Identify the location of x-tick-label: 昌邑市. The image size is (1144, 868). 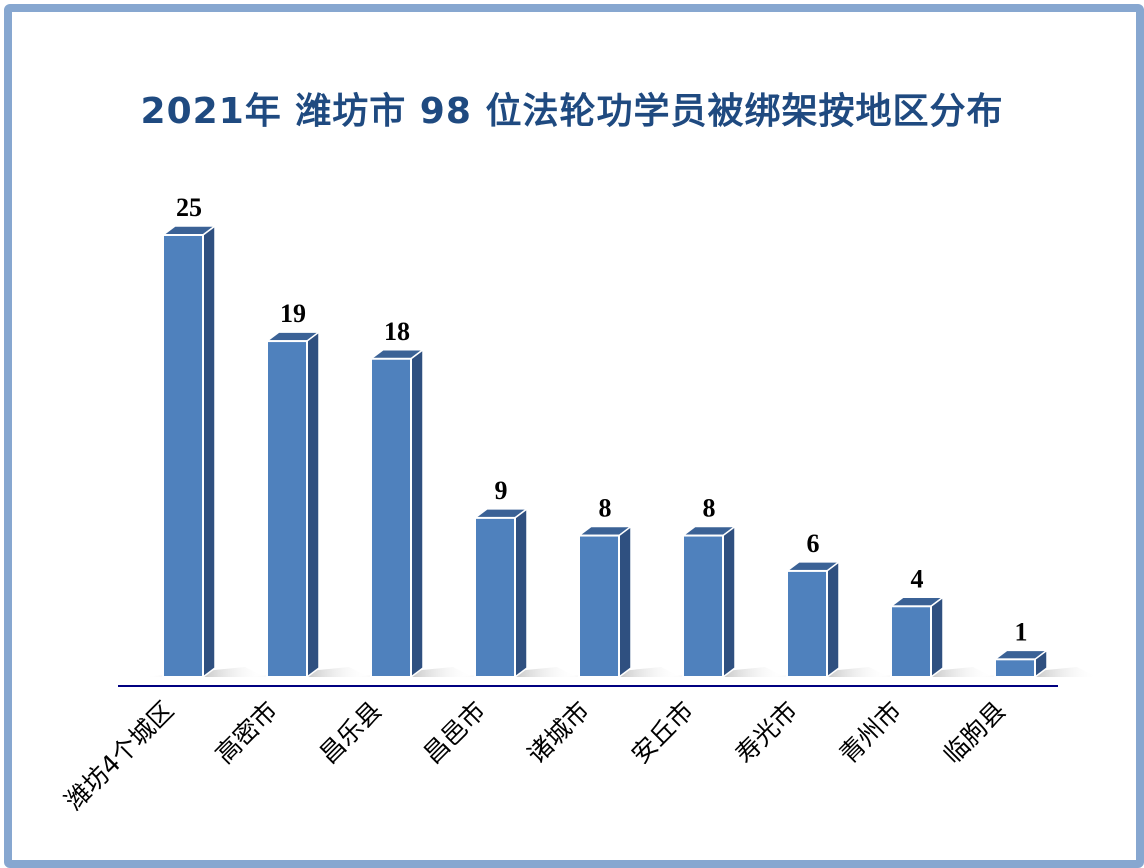
(455, 733).